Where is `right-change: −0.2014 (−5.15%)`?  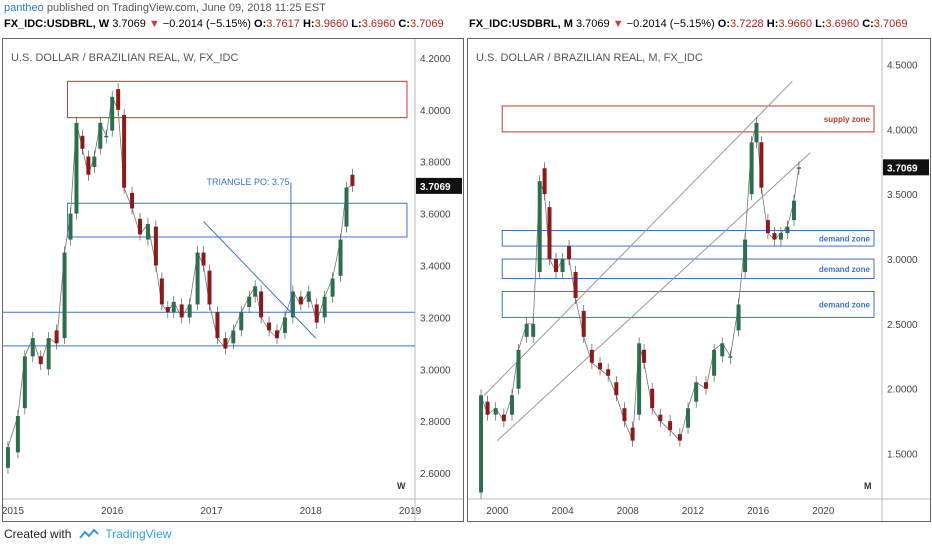 right-change: −0.2014 (−5.15%) is located at coordinates (670, 24).